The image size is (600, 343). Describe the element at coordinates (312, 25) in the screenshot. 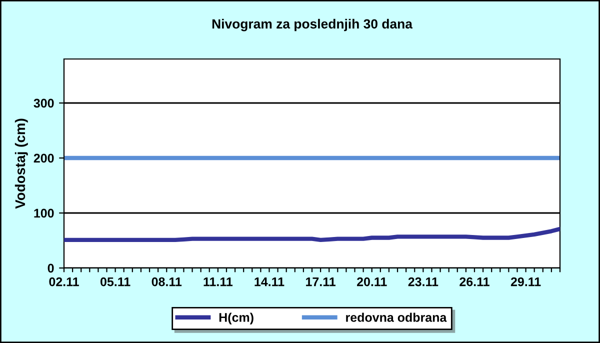

I see `chart-title: Nivogram za poslednjih 30 dana` at that location.